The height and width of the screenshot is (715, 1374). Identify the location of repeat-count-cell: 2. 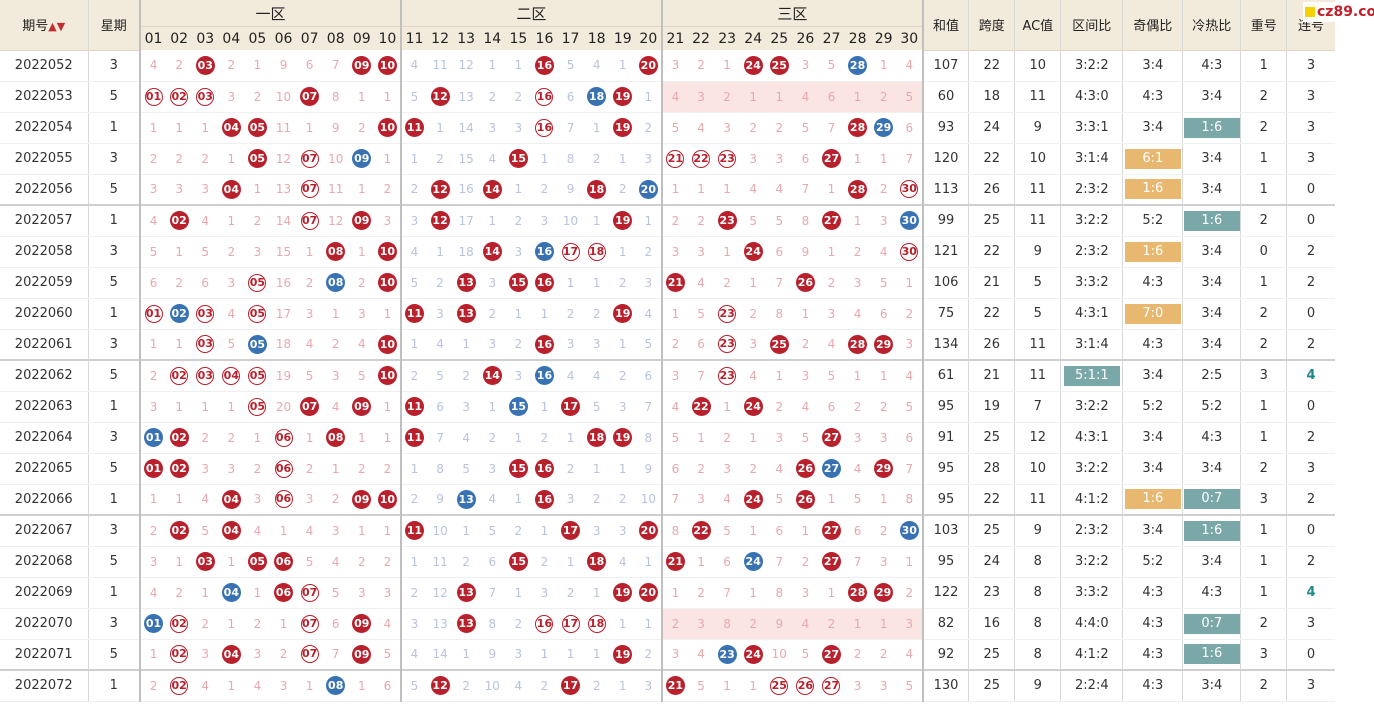
(1263, 469).